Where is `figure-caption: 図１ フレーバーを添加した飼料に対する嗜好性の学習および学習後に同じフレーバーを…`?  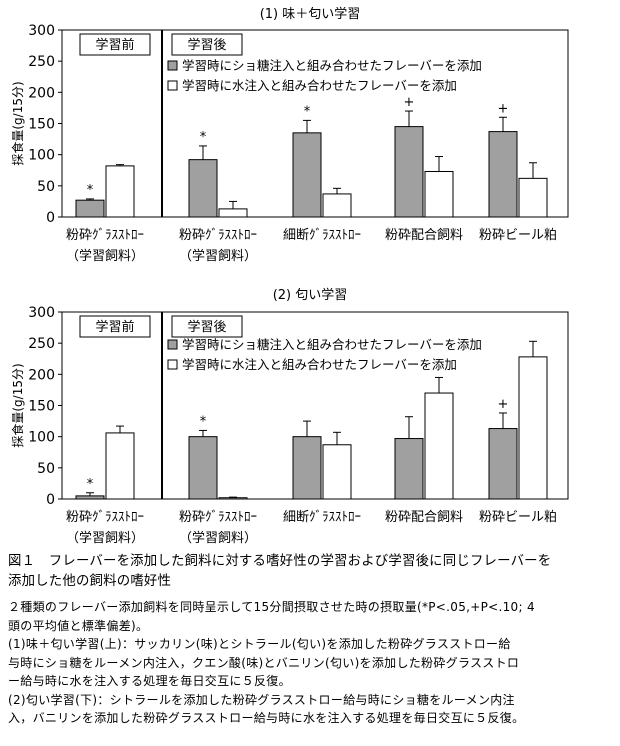 figure-caption: 図１ フレーバーを添加した飼料に対する嗜好性の学習および学習後に同じフレーバーを… is located at coordinates (311, 572).